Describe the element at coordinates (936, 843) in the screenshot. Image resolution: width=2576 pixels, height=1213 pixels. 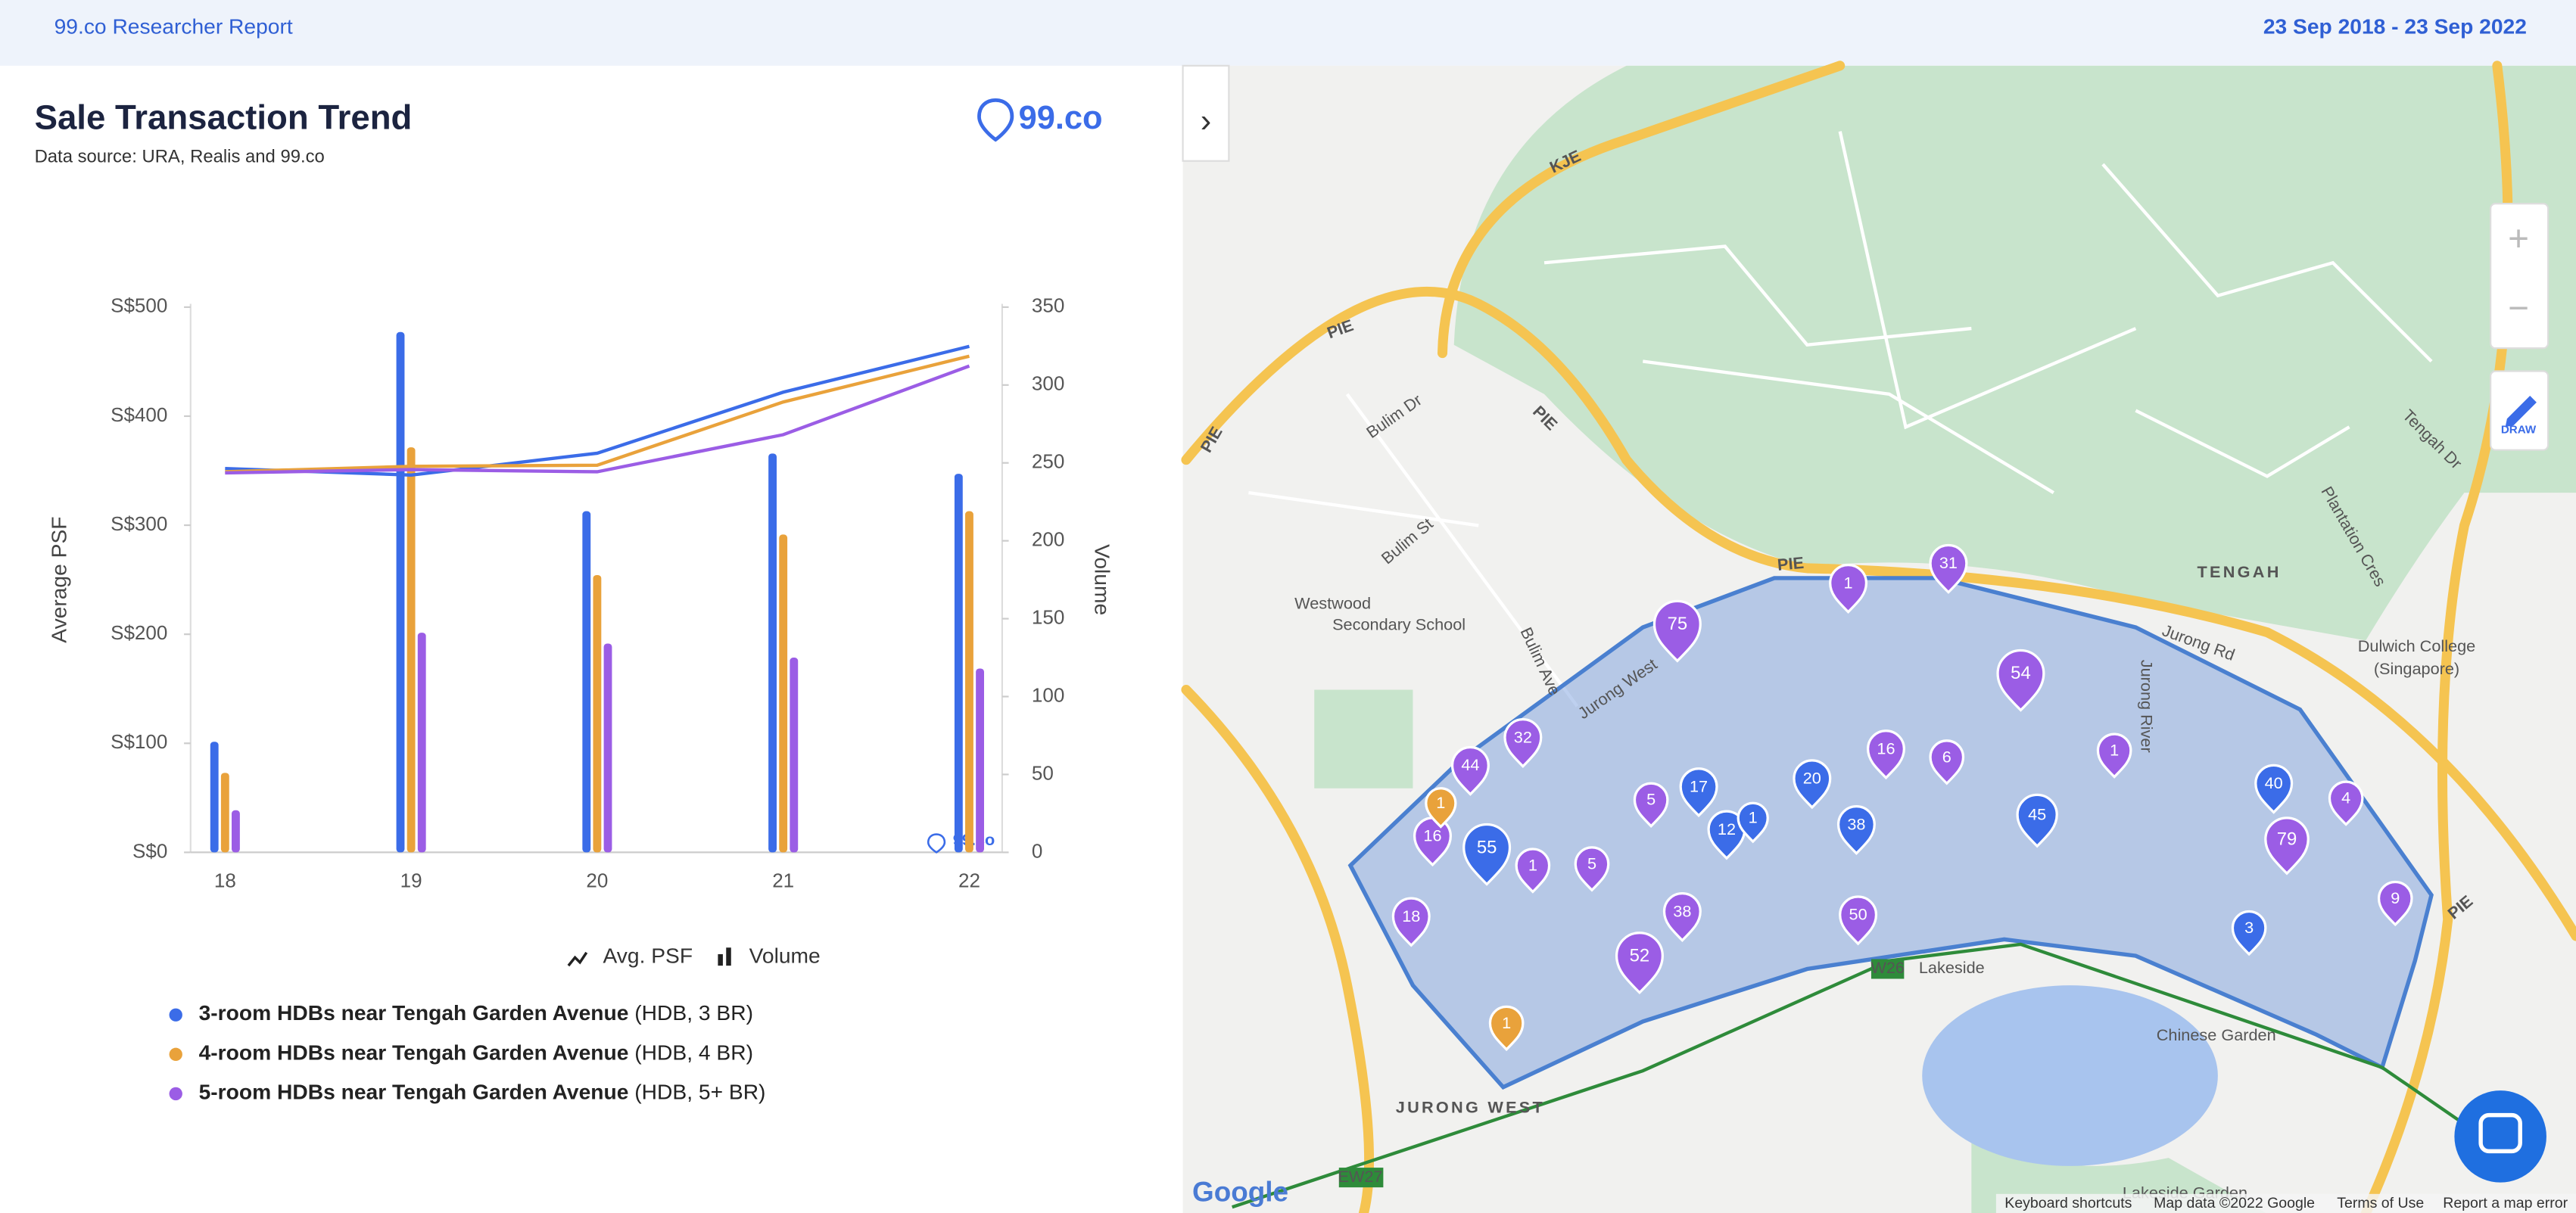
I see `watermark-pin` at that location.